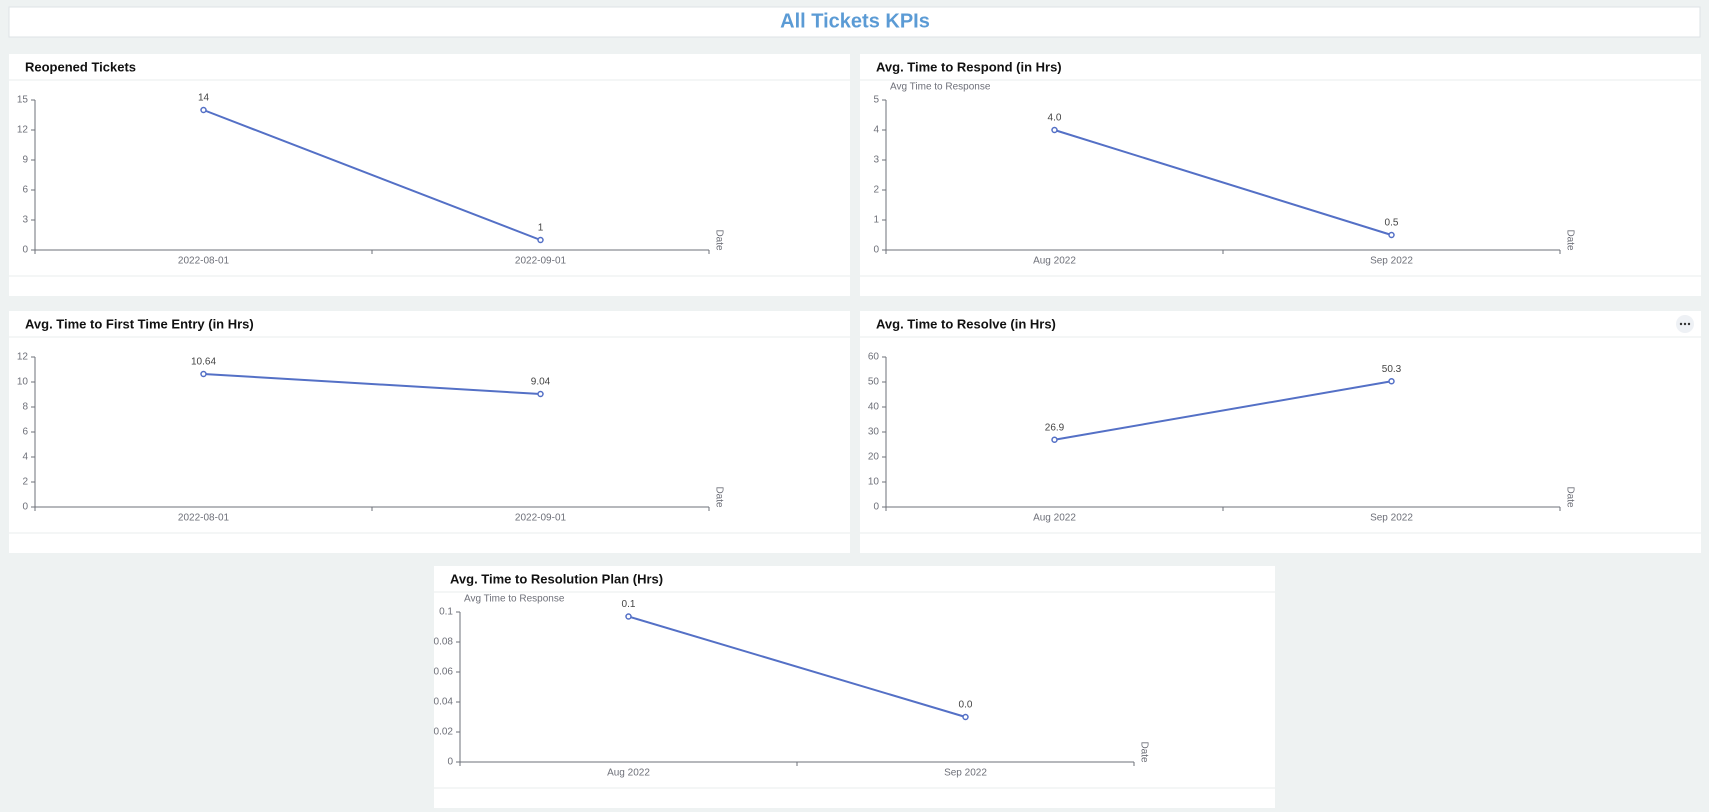 The image size is (1709, 812). What do you see at coordinates (874, 382) in the screenshot?
I see `y-tick-label: 50` at bounding box center [874, 382].